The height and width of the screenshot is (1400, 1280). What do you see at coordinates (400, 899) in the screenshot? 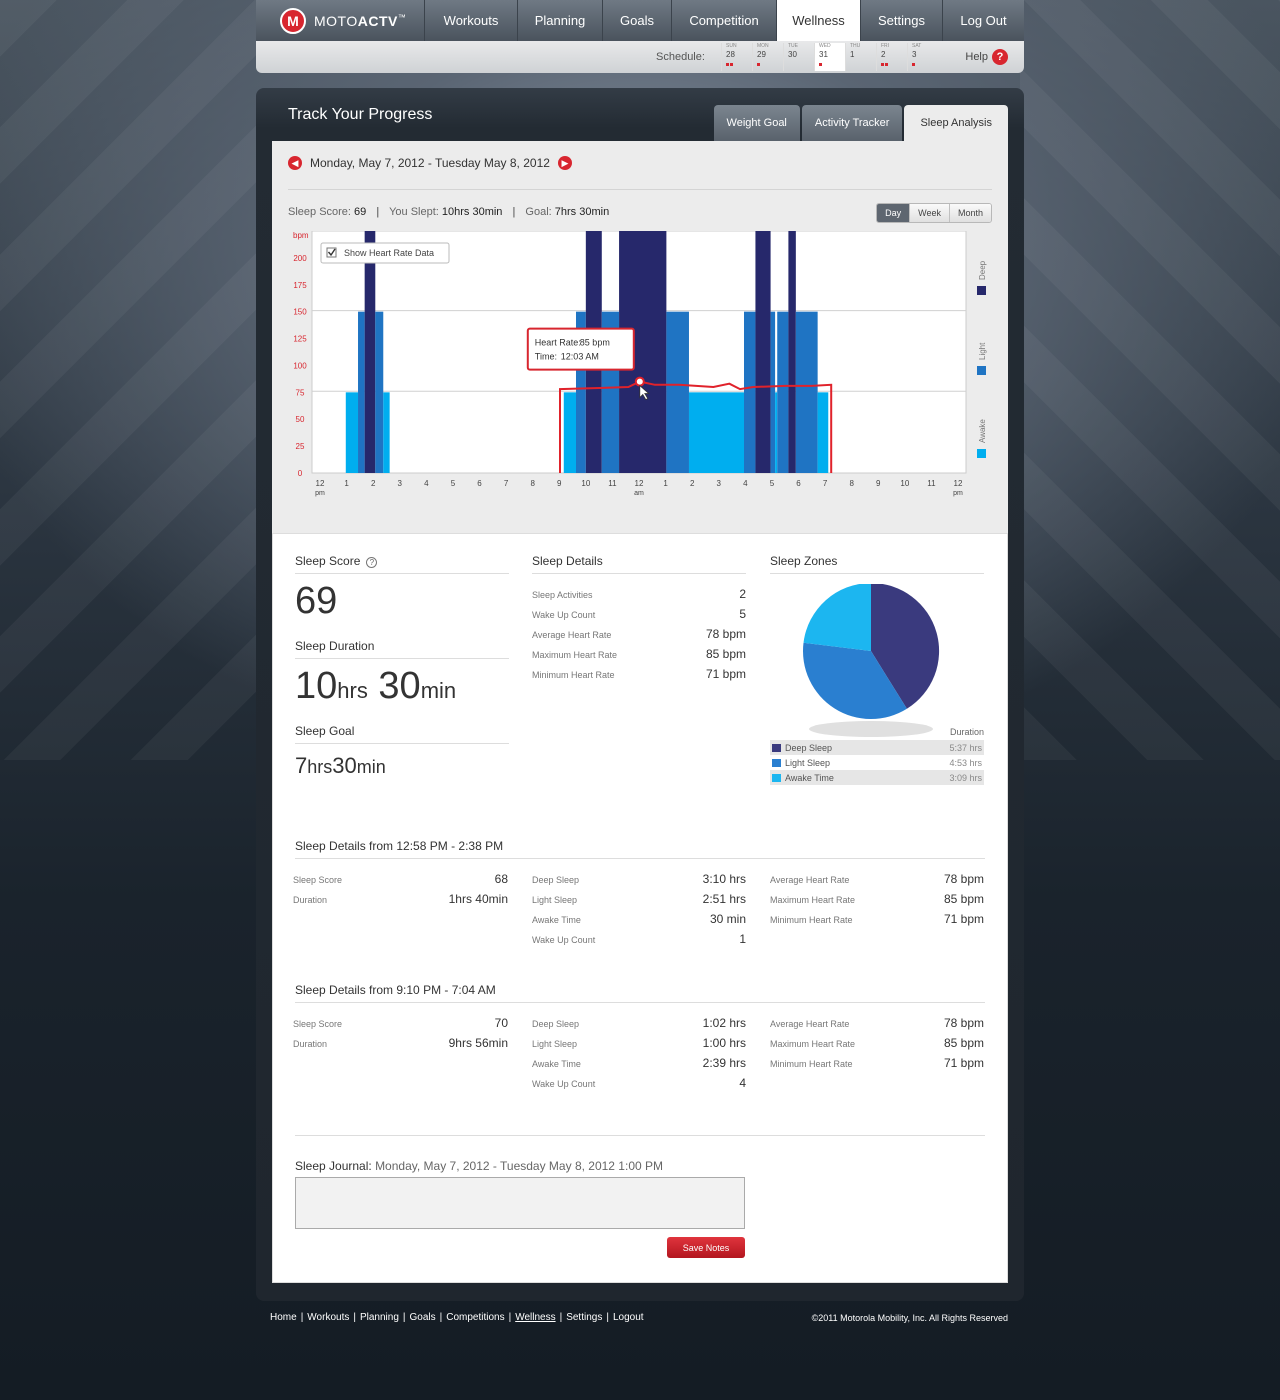
I see `session-row: Duration 1hrs 40min` at bounding box center [400, 899].